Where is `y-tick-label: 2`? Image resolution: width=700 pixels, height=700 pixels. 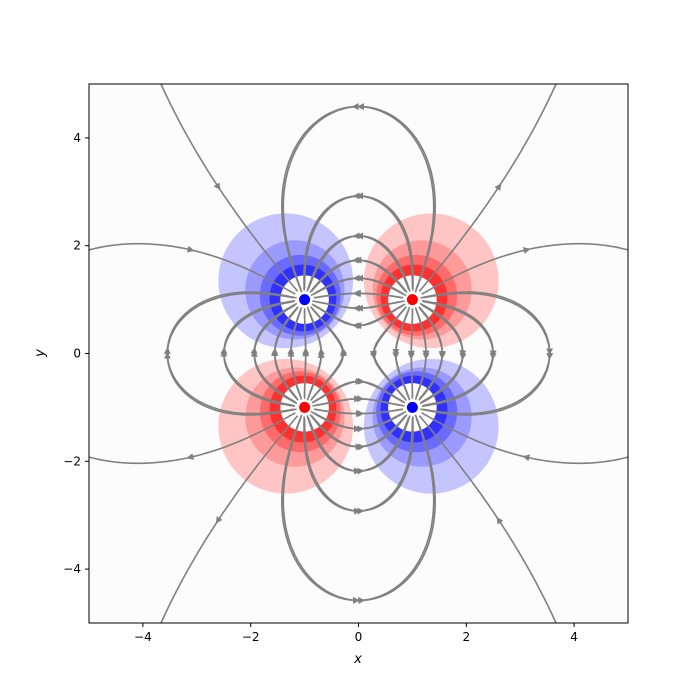 y-tick-label: 2 is located at coordinates (77, 246).